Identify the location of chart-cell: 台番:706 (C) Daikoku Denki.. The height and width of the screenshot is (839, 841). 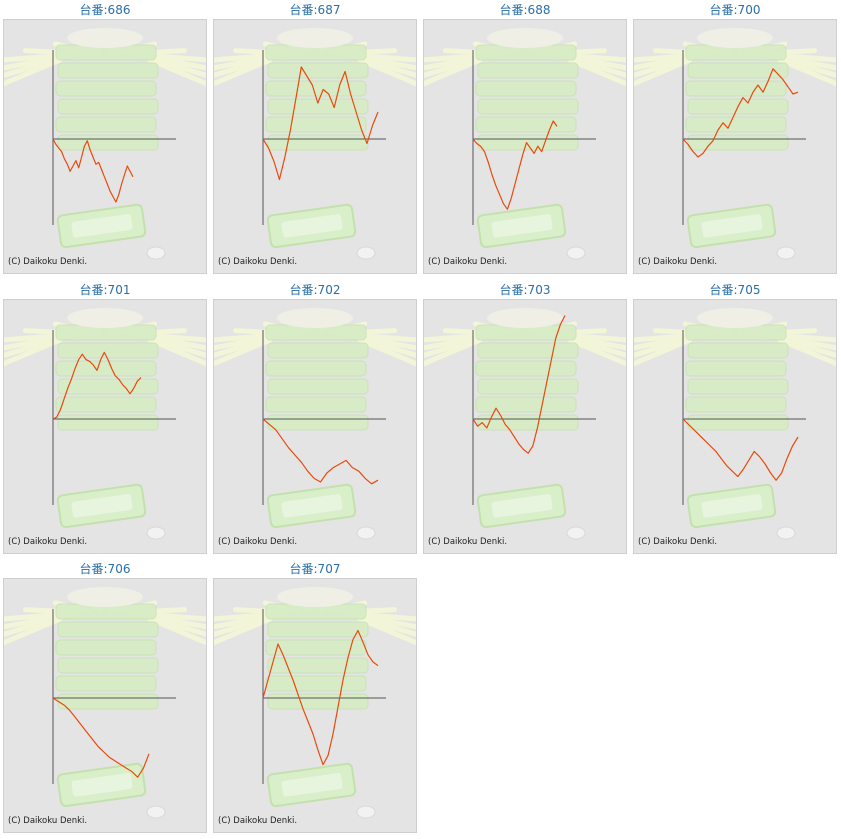
(105, 697).